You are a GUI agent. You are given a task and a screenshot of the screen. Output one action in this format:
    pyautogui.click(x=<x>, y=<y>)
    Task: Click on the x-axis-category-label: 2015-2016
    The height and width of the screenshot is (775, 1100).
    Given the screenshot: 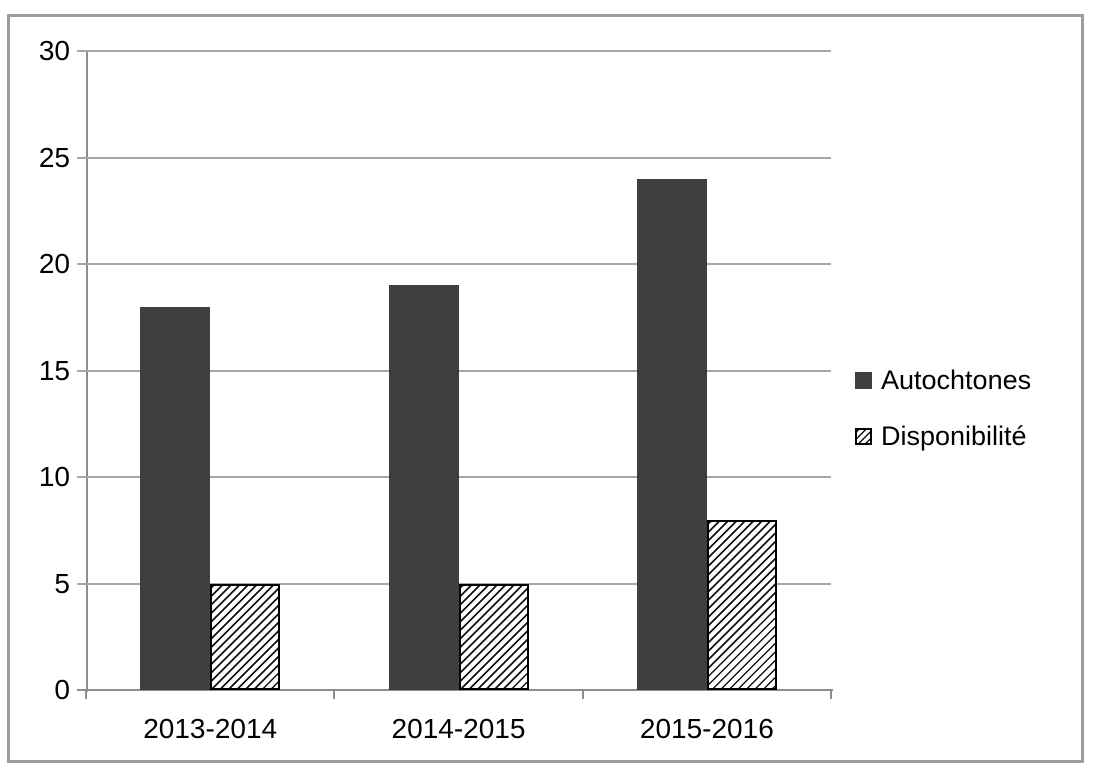 What is the action you would take?
    pyautogui.click(x=706, y=728)
    